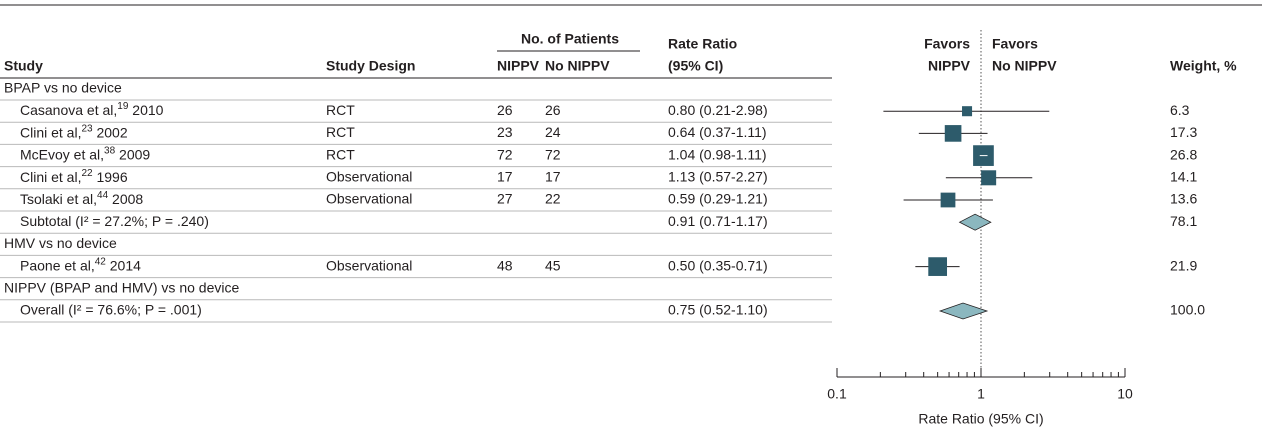 Image resolution: width=1267 pixels, height=442 pixels. Describe the element at coordinates (505, 132) in the screenshot. I see `nippv-count: 23` at that location.